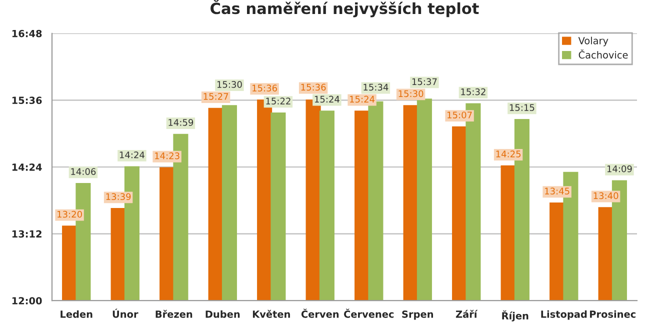 This screenshot has height=334, width=650. Describe the element at coordinates (344, 9) in the screenshot. I see `chart-title: Čas naměření nejvyšších teplot` at that location.